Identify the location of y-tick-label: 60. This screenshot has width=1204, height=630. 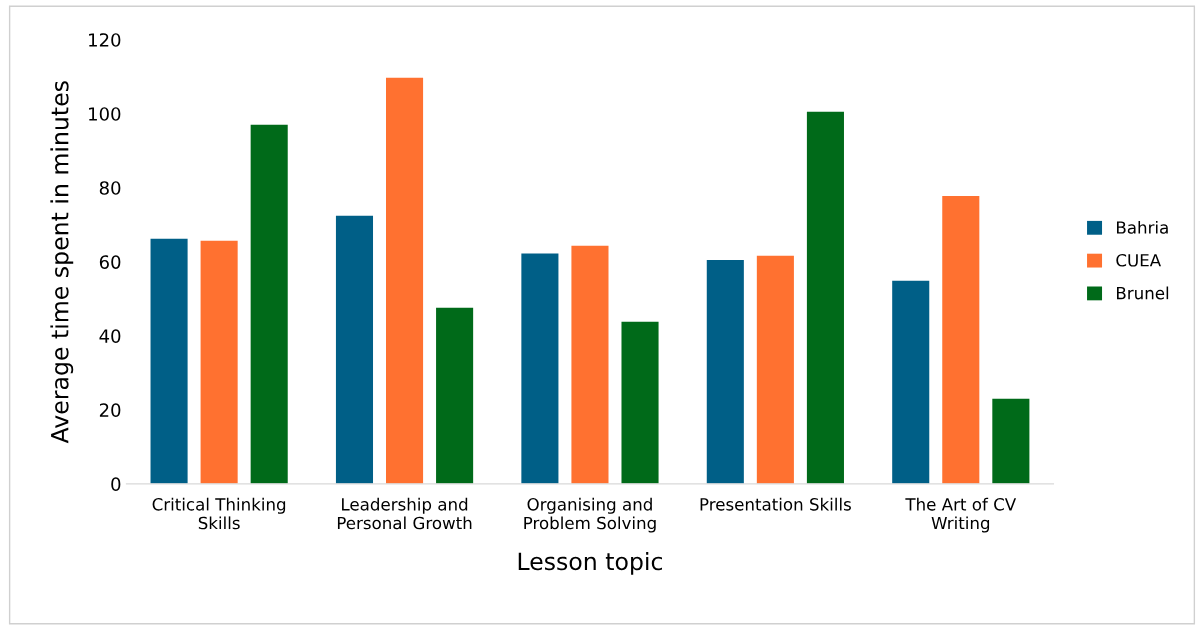
(110, 262).